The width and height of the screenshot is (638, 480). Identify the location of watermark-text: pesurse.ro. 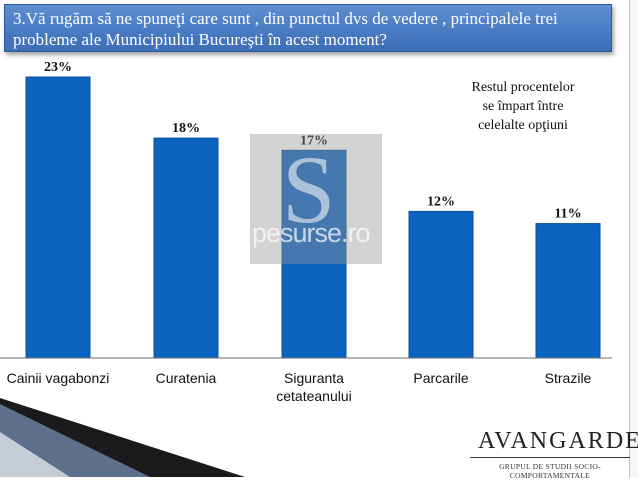
(311, 233).